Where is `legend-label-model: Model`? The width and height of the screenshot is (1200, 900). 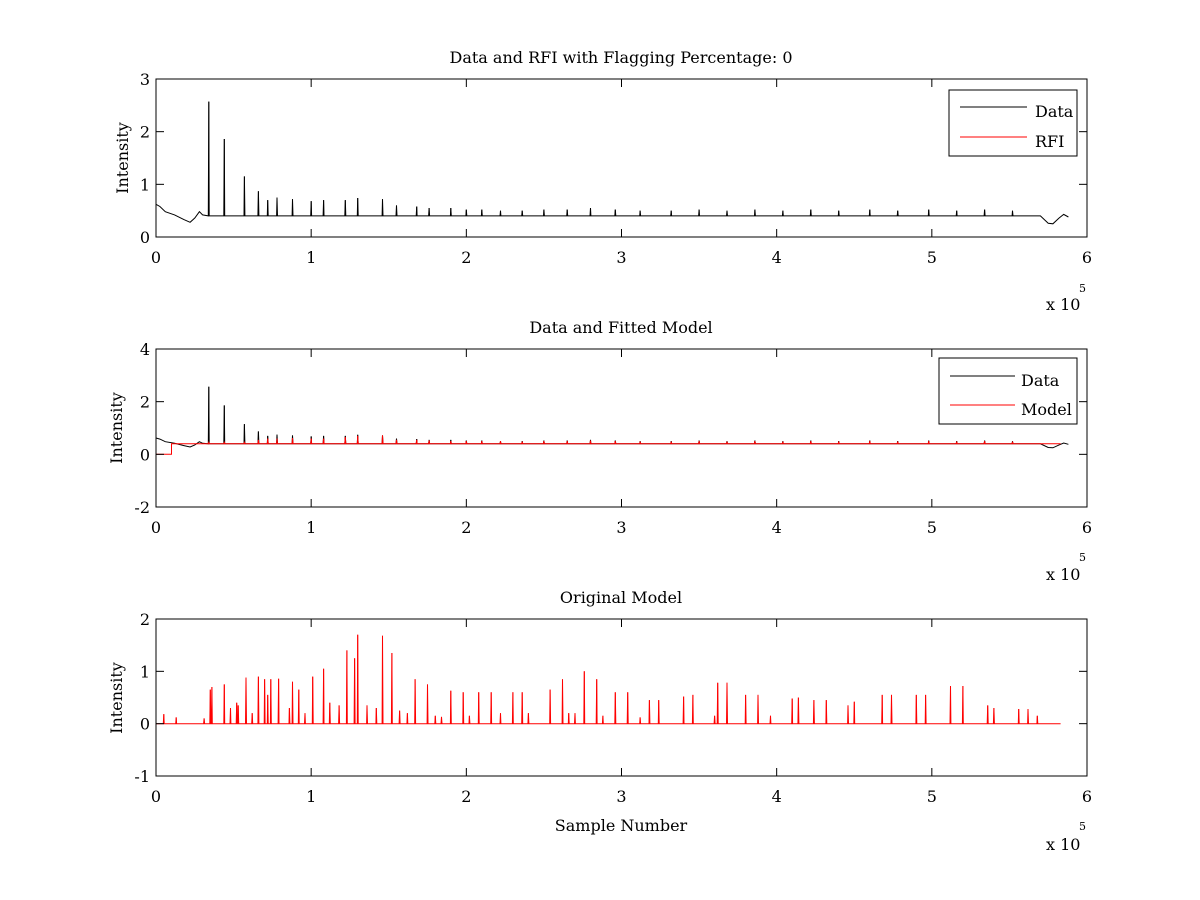
legend-label-model: Model is located at coordinates (1046, 409).